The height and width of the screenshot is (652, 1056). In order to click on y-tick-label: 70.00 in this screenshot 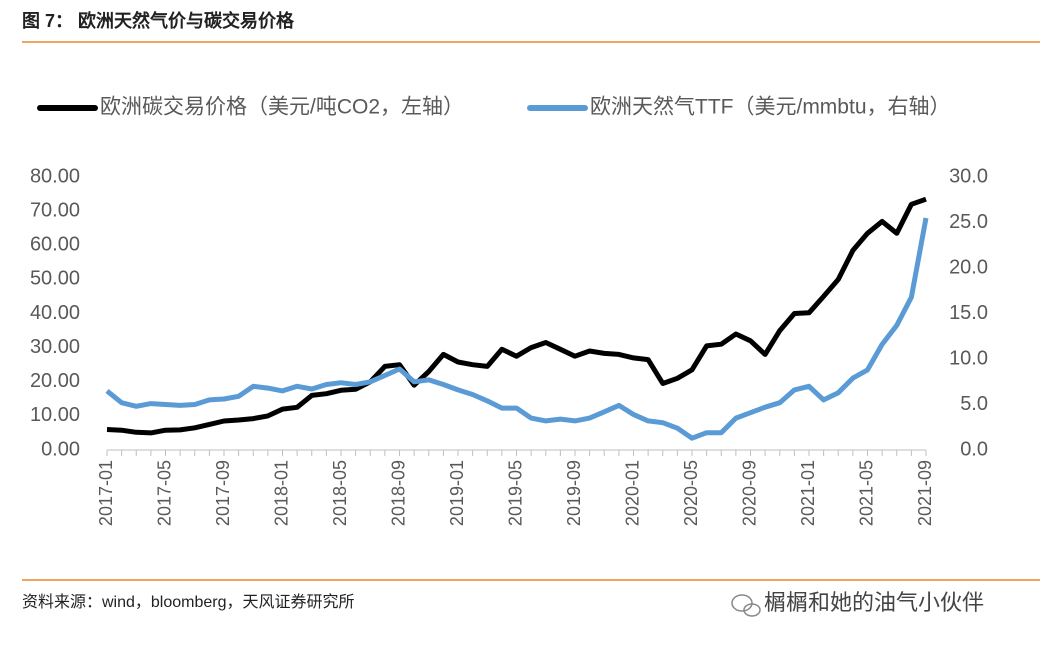, I will do `click(55, 210)`.